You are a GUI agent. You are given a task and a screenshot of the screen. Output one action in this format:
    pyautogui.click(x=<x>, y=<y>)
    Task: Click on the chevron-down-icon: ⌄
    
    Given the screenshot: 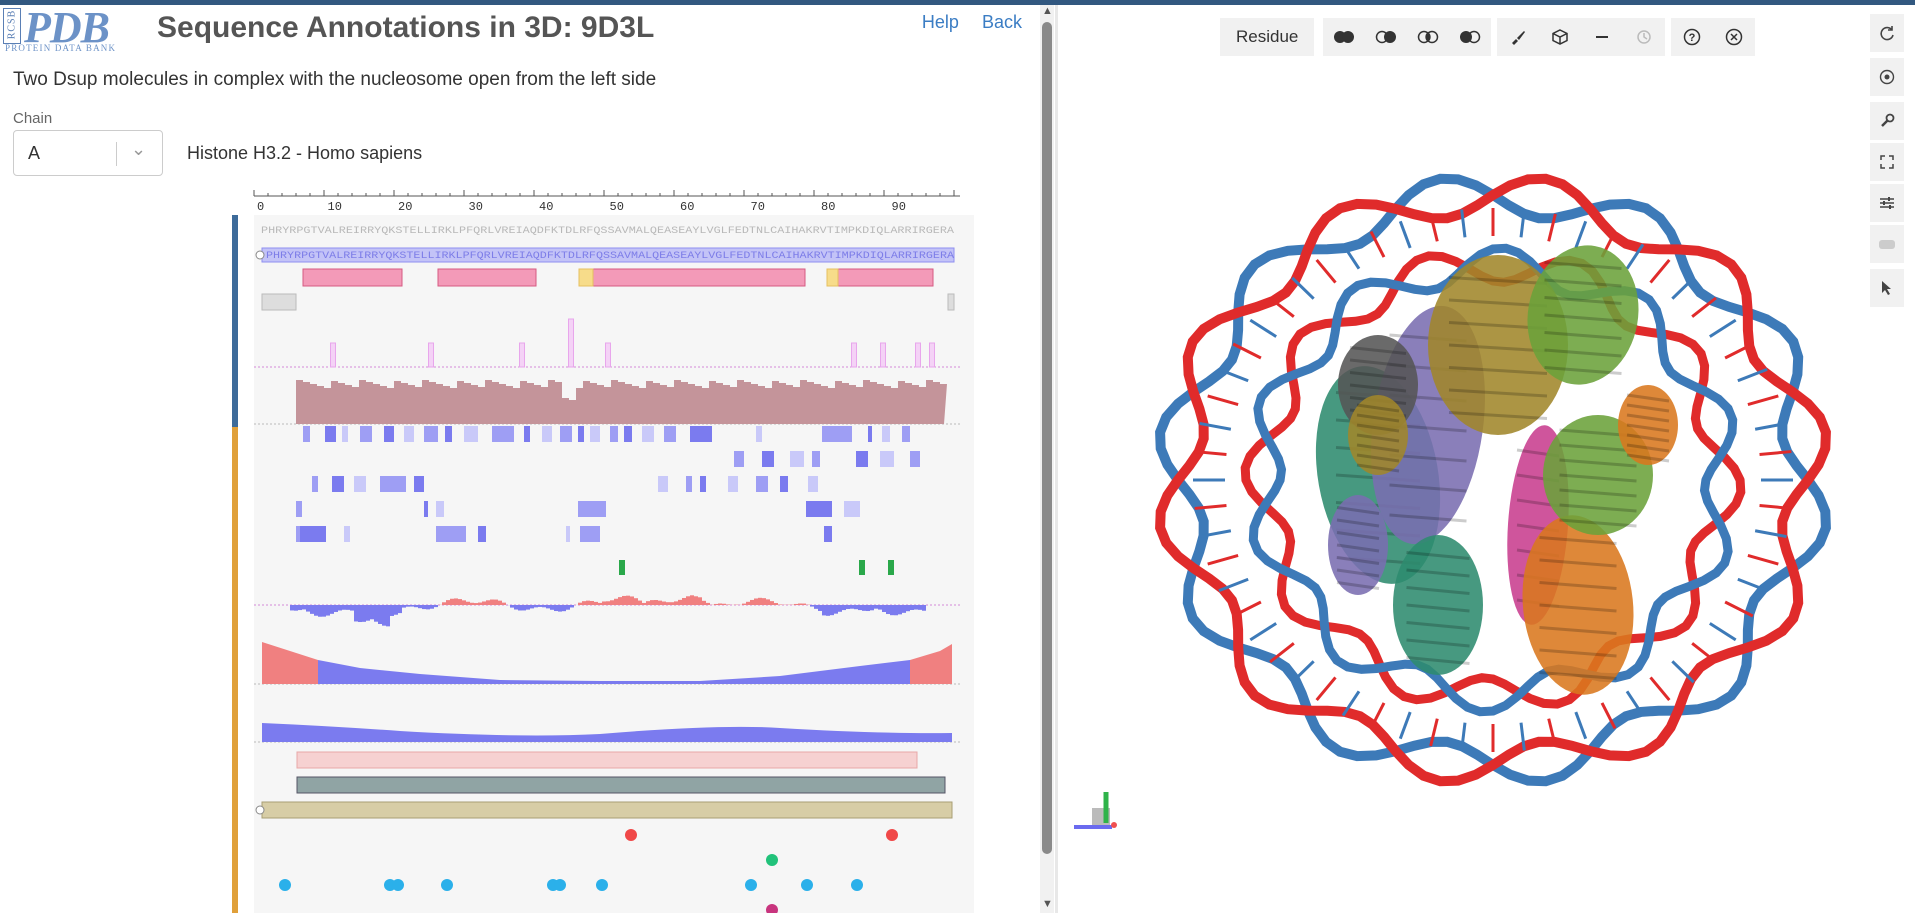 What is the action you would take?
    pyautogui.click(x=139, y=149)
    